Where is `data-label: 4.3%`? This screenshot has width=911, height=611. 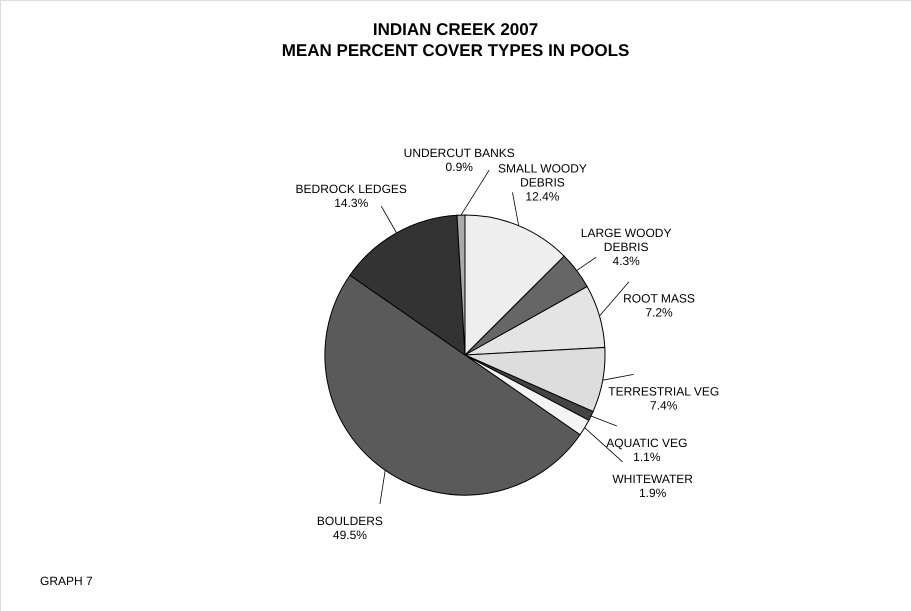
data-label: 4.3% is located at coordinates (626, 261).